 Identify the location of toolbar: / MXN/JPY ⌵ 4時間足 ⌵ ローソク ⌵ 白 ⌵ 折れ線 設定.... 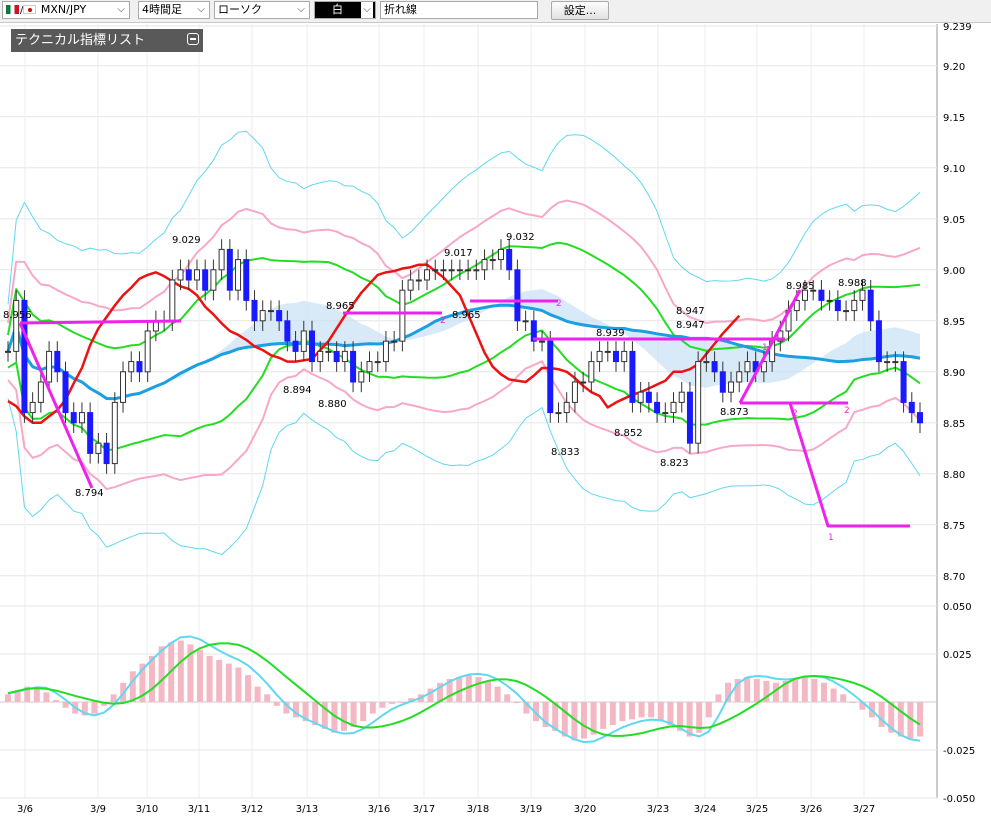
(495, 11).